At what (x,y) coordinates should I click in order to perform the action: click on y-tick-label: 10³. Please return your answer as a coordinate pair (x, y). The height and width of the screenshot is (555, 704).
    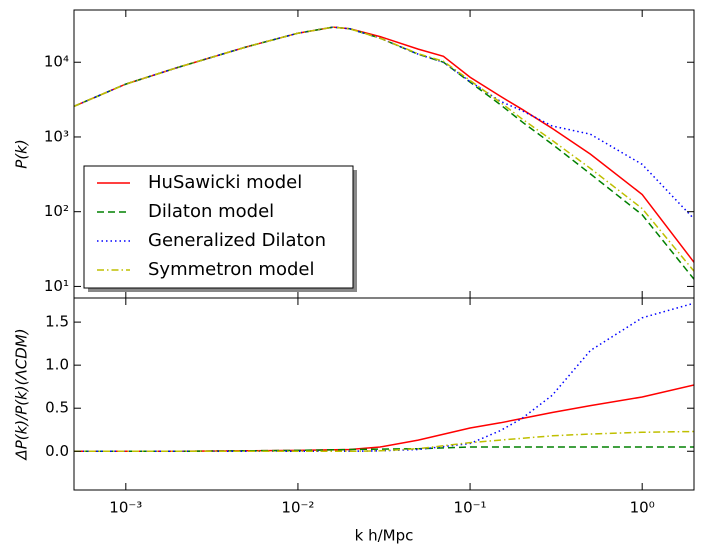
    Looking at the image, I should click on (56, 136).